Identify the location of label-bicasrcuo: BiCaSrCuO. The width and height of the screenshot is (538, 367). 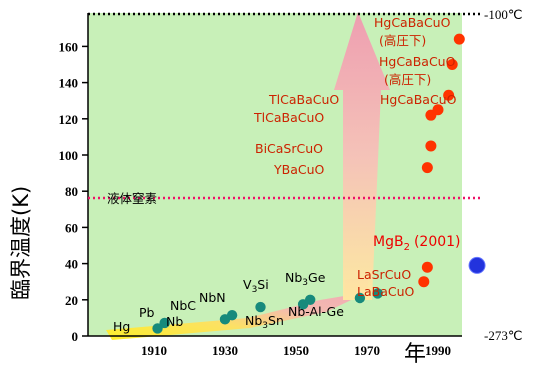
(289, 148).